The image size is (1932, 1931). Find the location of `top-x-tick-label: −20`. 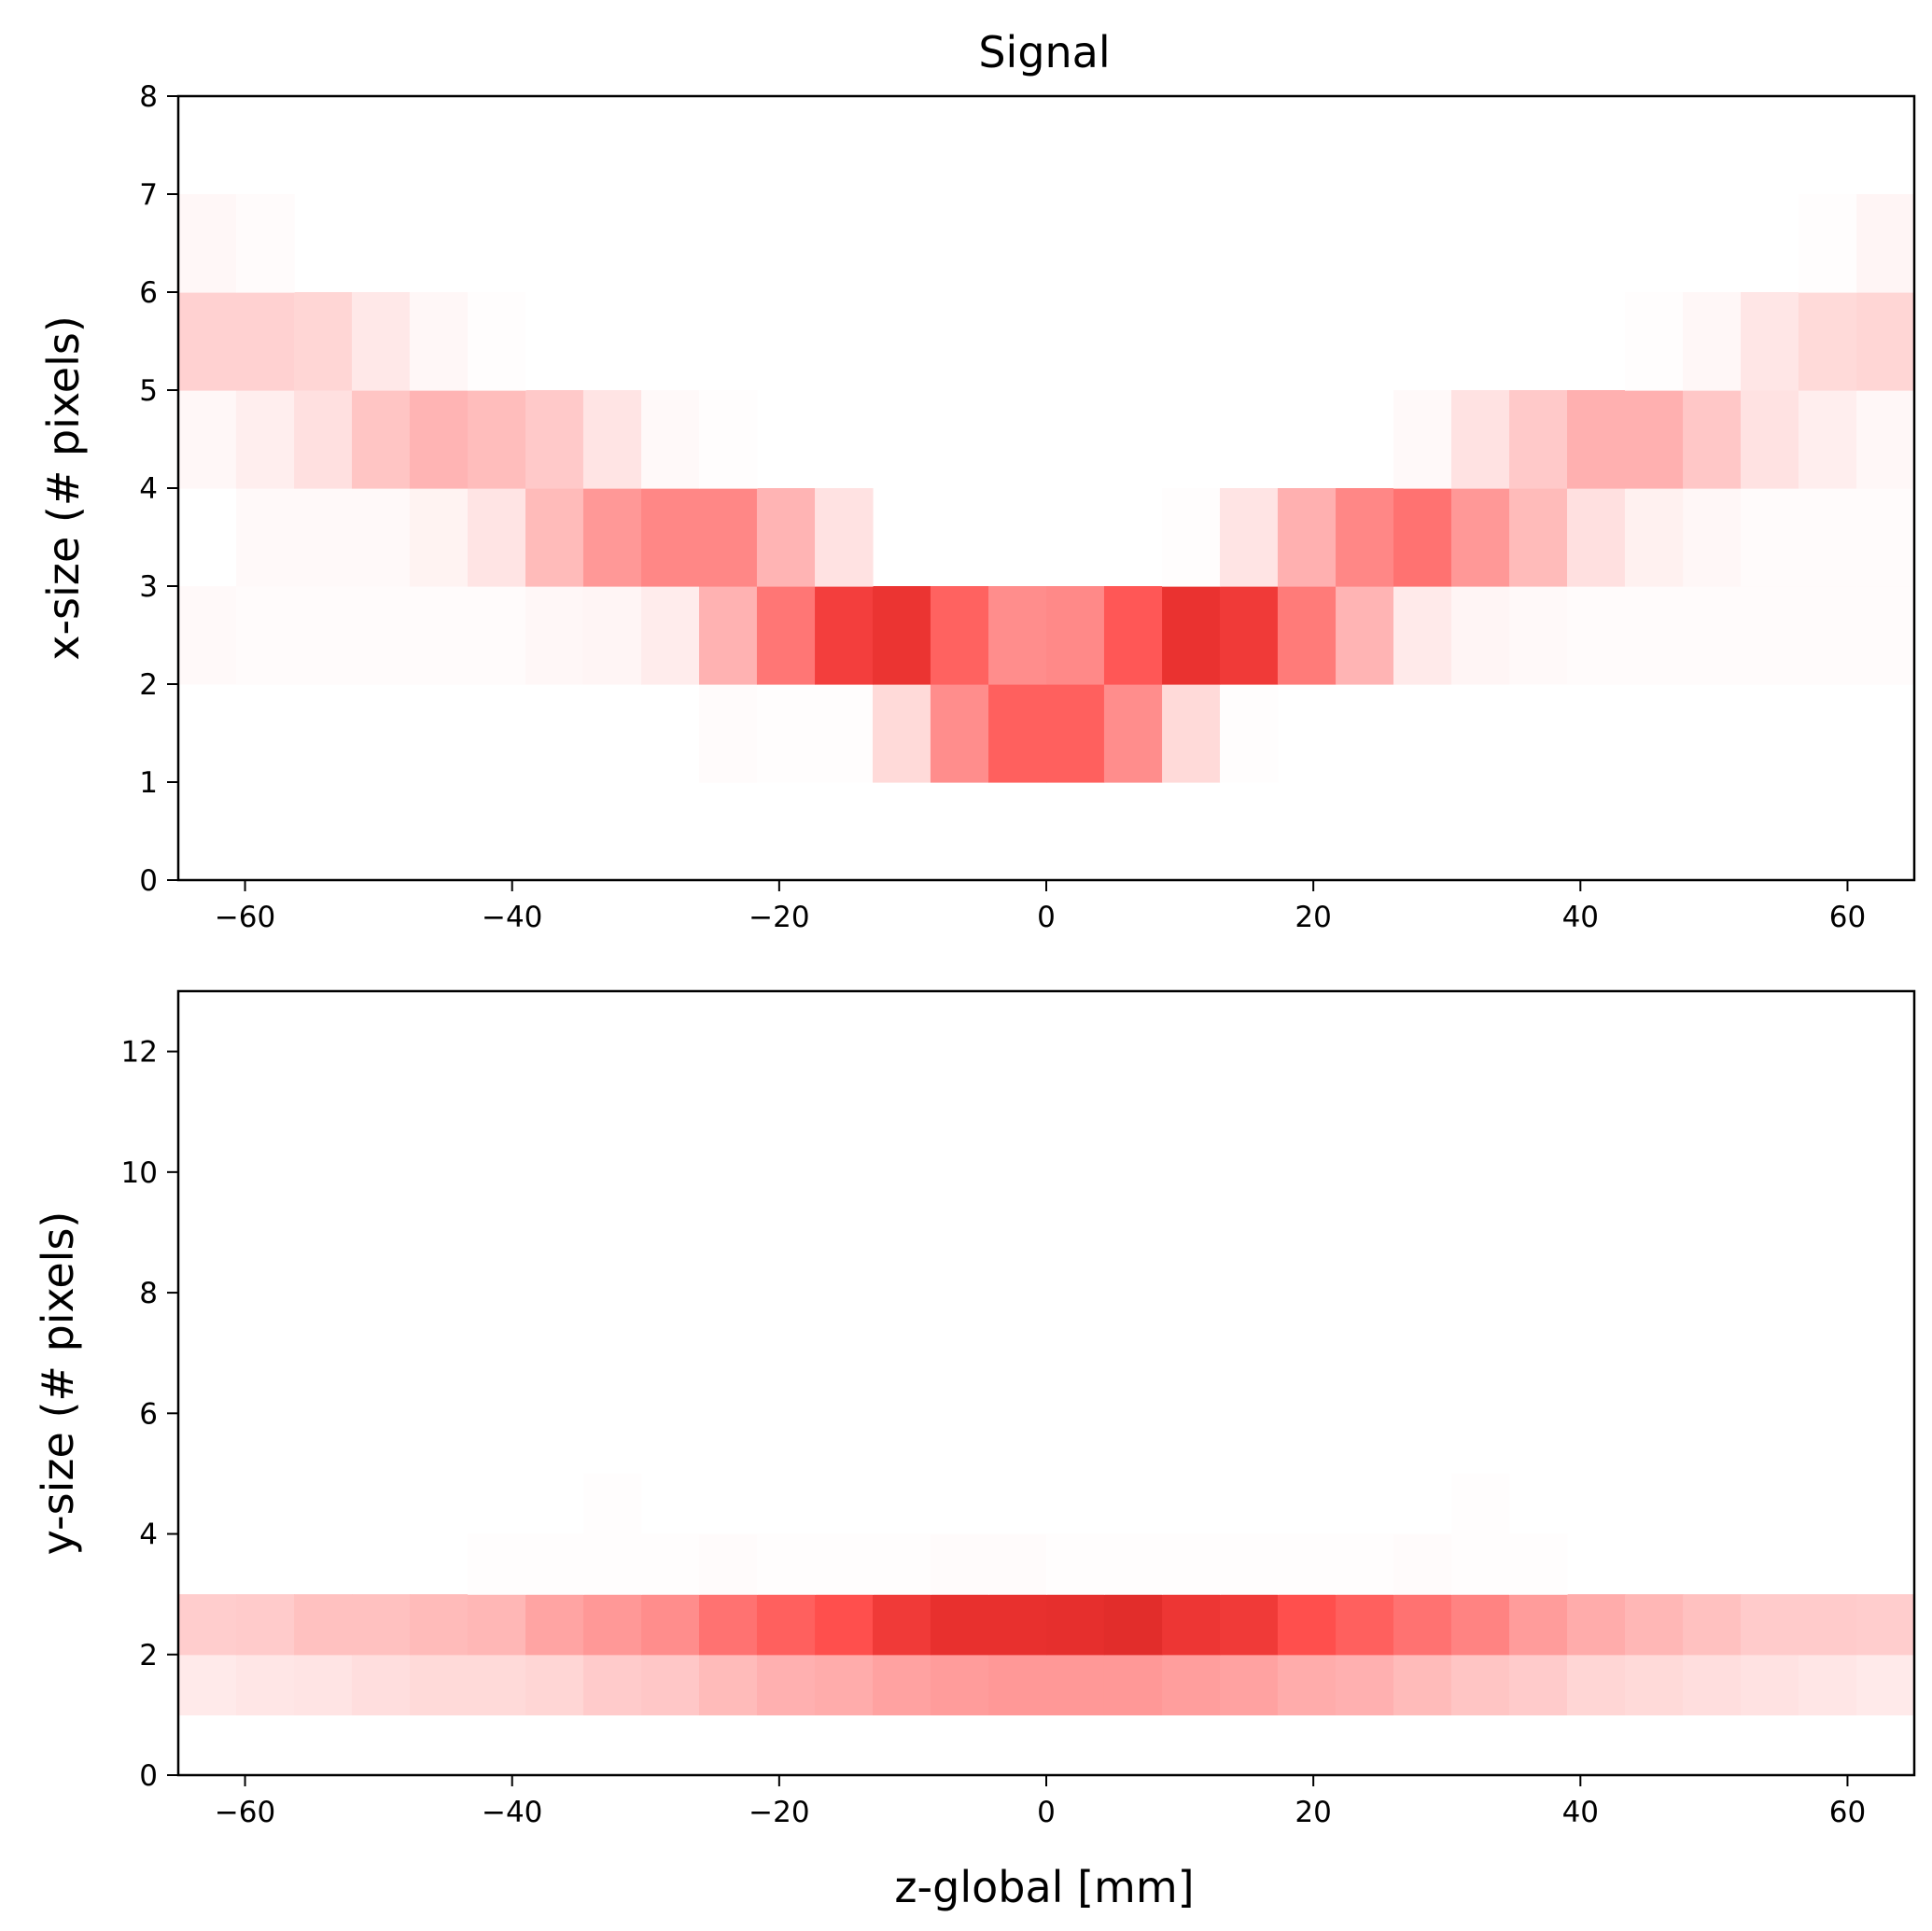

top-x-tick-label: −20 is located at coordinates (779, 918).